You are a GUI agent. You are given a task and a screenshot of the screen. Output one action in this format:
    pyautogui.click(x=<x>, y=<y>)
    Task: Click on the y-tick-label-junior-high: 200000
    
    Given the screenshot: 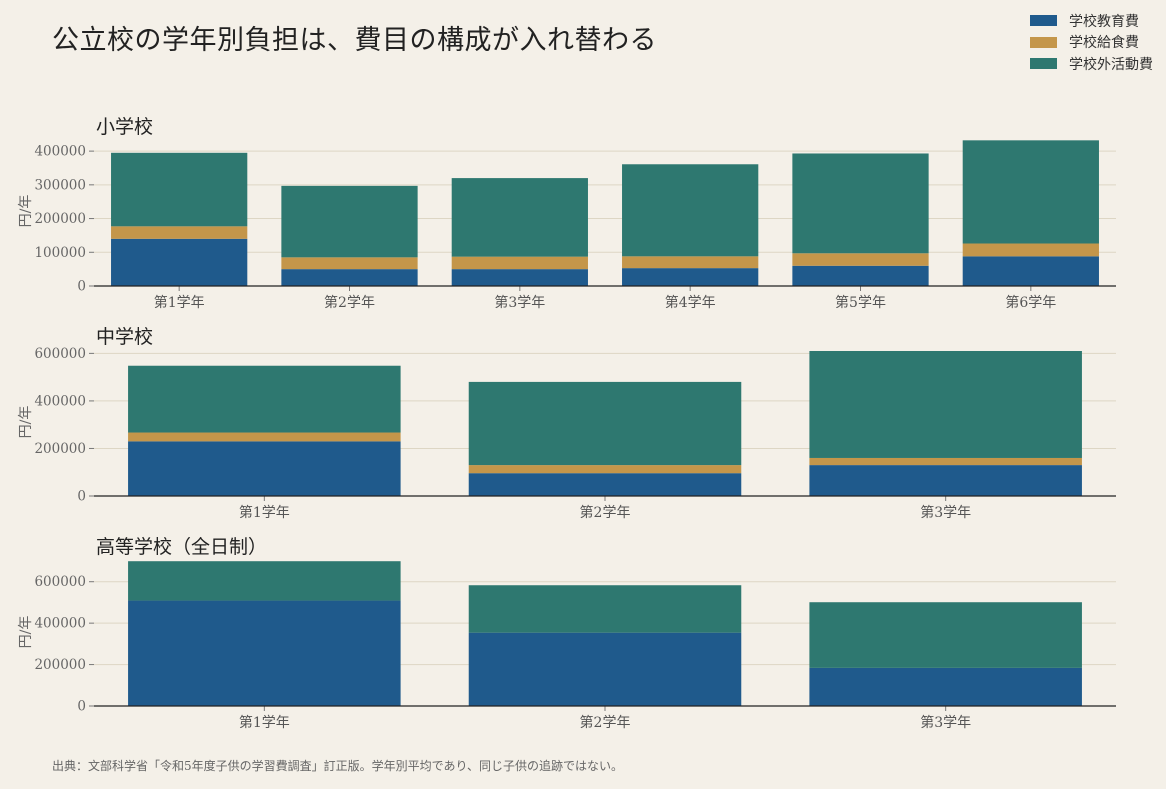 What is the action you would take?
    pyautogui.click(x=60, y=449)
    